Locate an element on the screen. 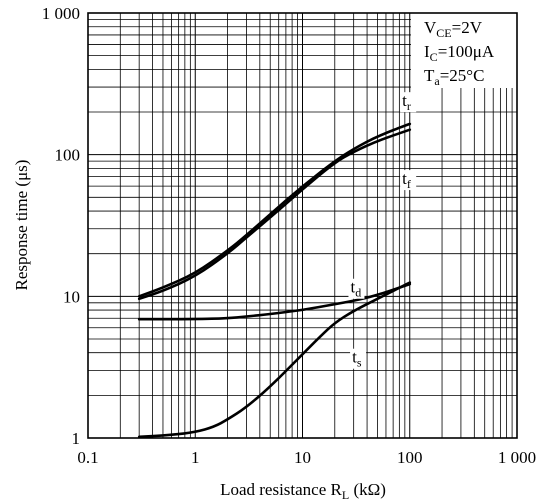 Image resolution: width=550 pixels, height=502 pixels. y-tick-label: 10 is located at coordinates (71, 296).